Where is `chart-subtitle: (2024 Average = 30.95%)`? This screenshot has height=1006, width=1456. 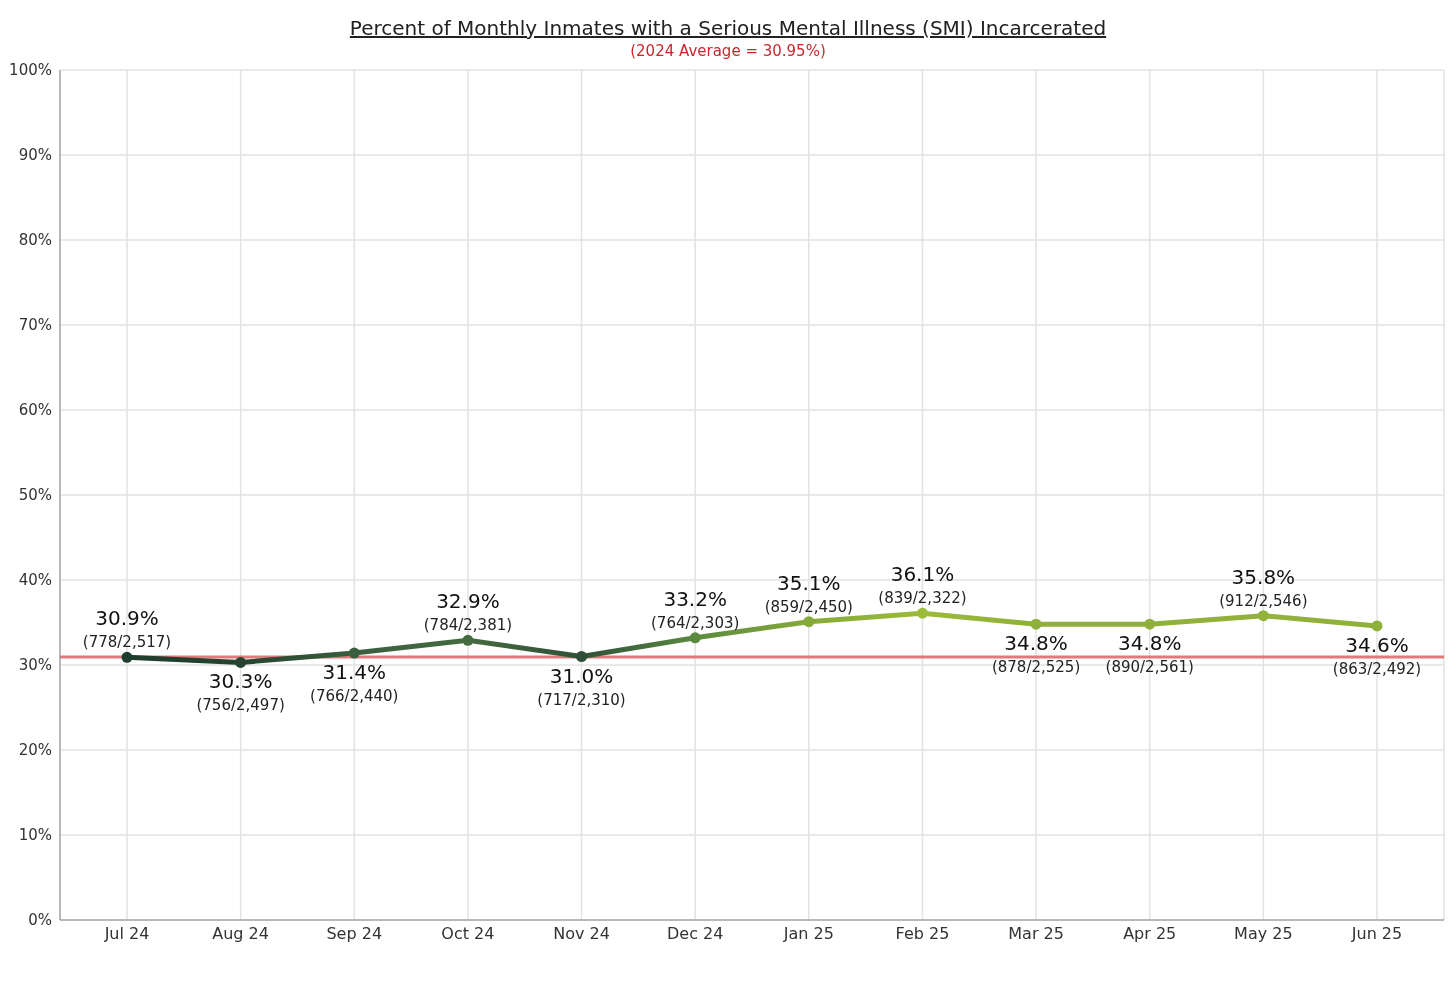
chart-subtitle: (2024 Average = 30.95%) is located at coordinates (728, 51).